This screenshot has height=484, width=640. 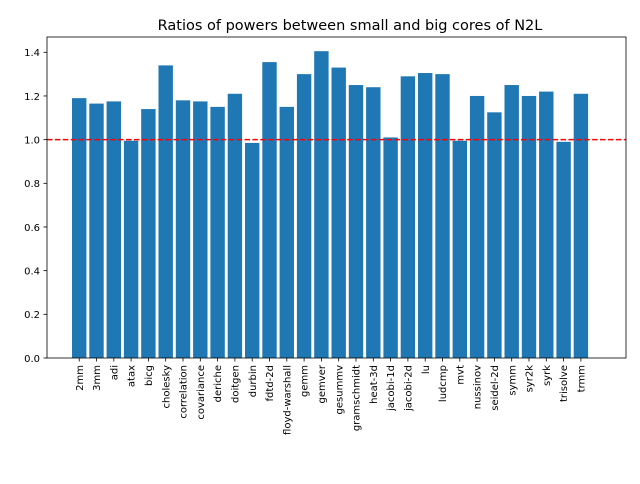 I want to click on x-tick-label: doitgen, so click(x=236, y=384).